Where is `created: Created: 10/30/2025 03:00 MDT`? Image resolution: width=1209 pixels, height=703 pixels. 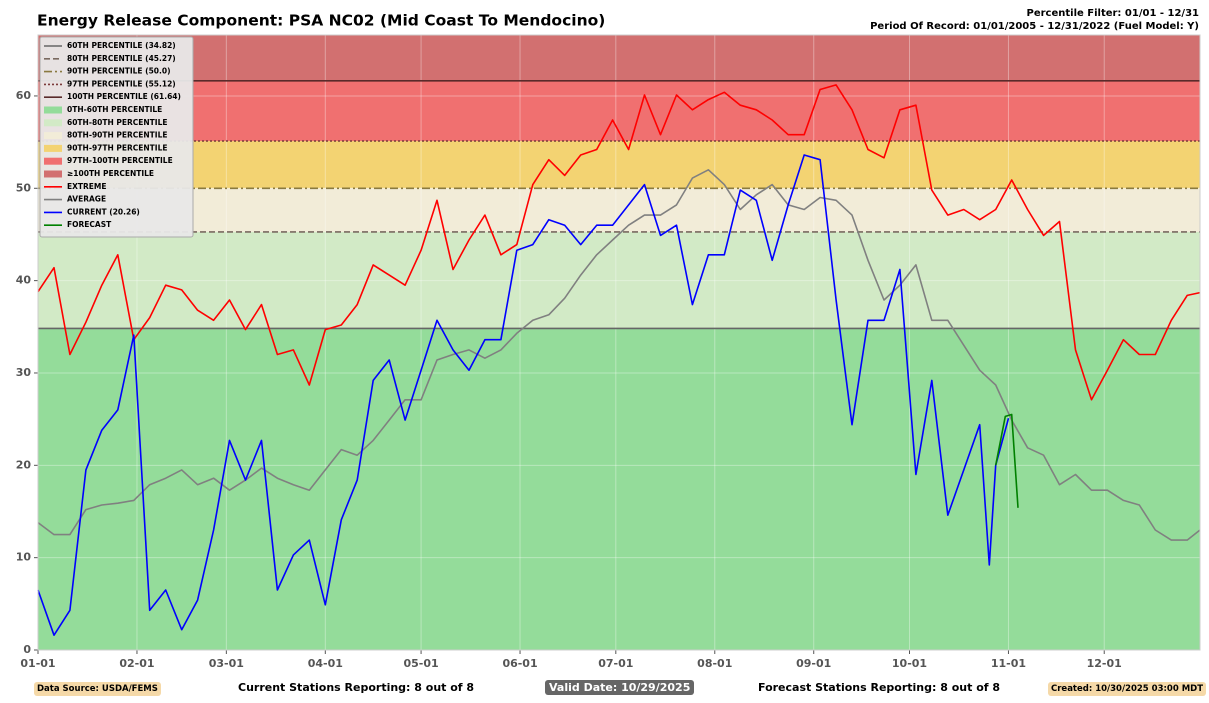
created: Created: 10/30/2025 03:00 MDT is located at coordinates (1127, 689).